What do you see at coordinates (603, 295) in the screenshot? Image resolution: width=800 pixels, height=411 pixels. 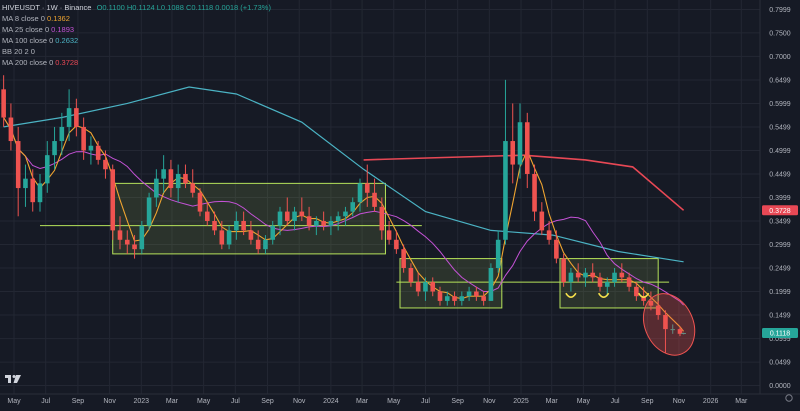 I see `smile-marker` at bounding box center [603, 295].